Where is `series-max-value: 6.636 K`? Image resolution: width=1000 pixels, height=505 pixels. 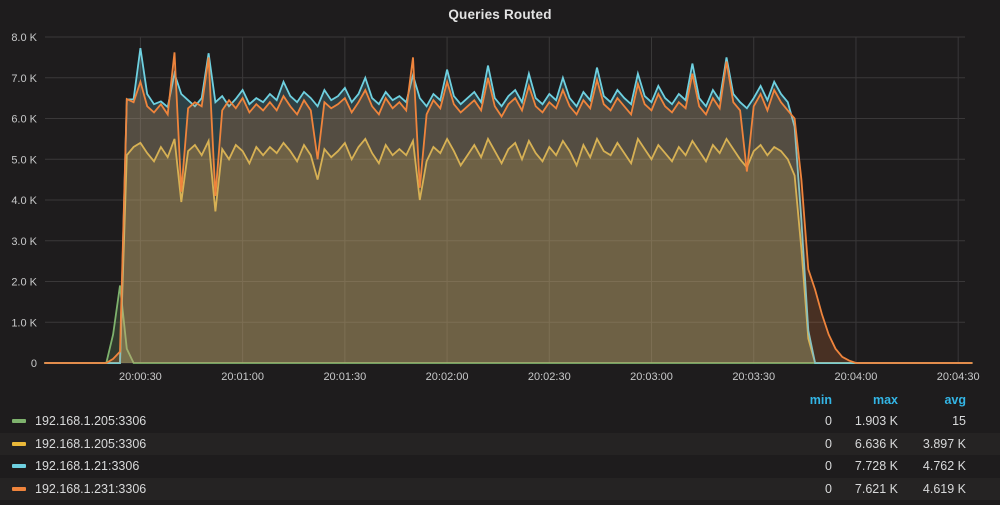 series-max-value: 6.636 K is located at coordinates (876, 443).